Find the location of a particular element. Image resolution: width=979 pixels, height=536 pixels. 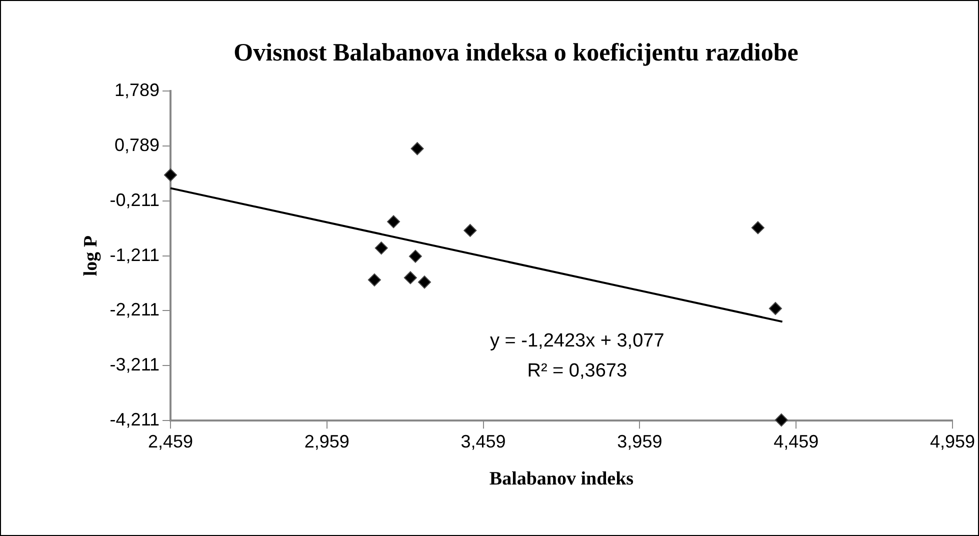

chart-title: Ovisnost Balabanova indeksa o koeficijentu razdiobe is located at coordinates (516, 52).